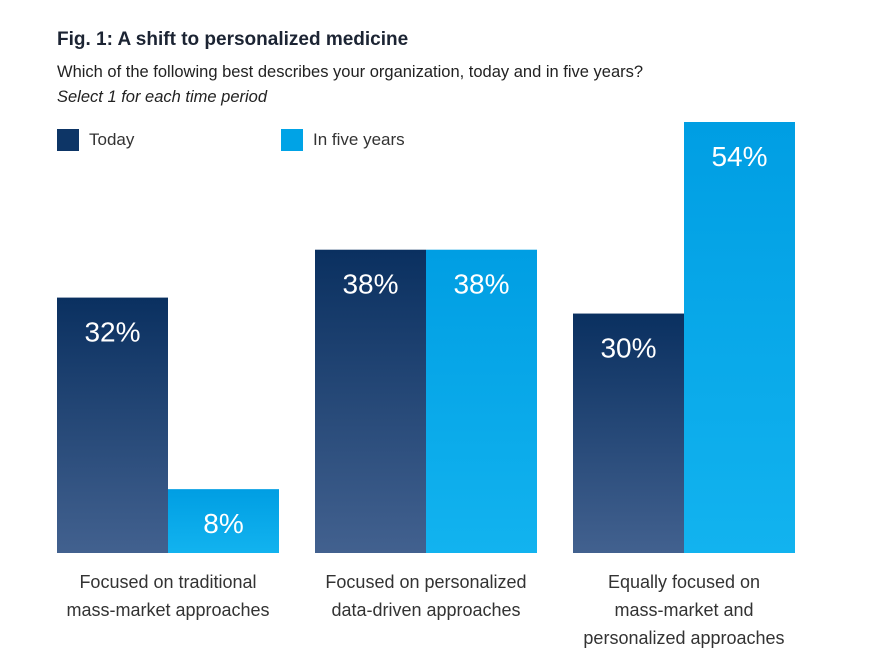 This screenshot has width=869, height=657. Describe the element at coordinates (167, 610) in the screenshot. I see `category-label: mass-market approaches` at that location.